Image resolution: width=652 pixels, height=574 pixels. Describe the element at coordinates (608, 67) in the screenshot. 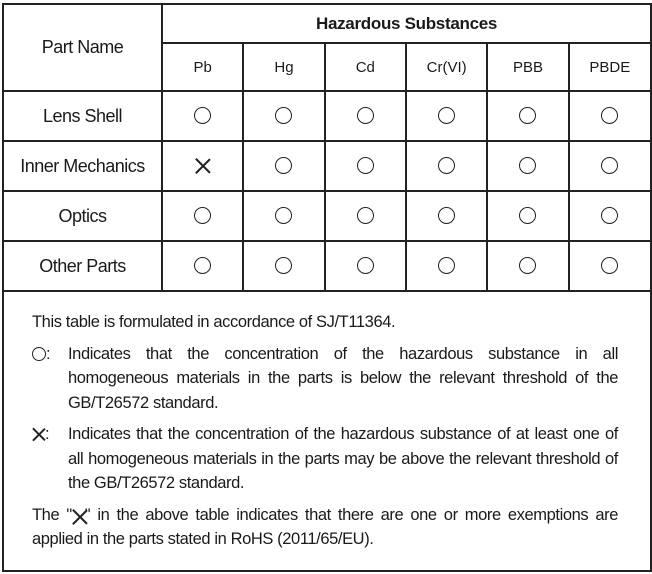

I see `substance-header-pbde: PBDE` at that location.